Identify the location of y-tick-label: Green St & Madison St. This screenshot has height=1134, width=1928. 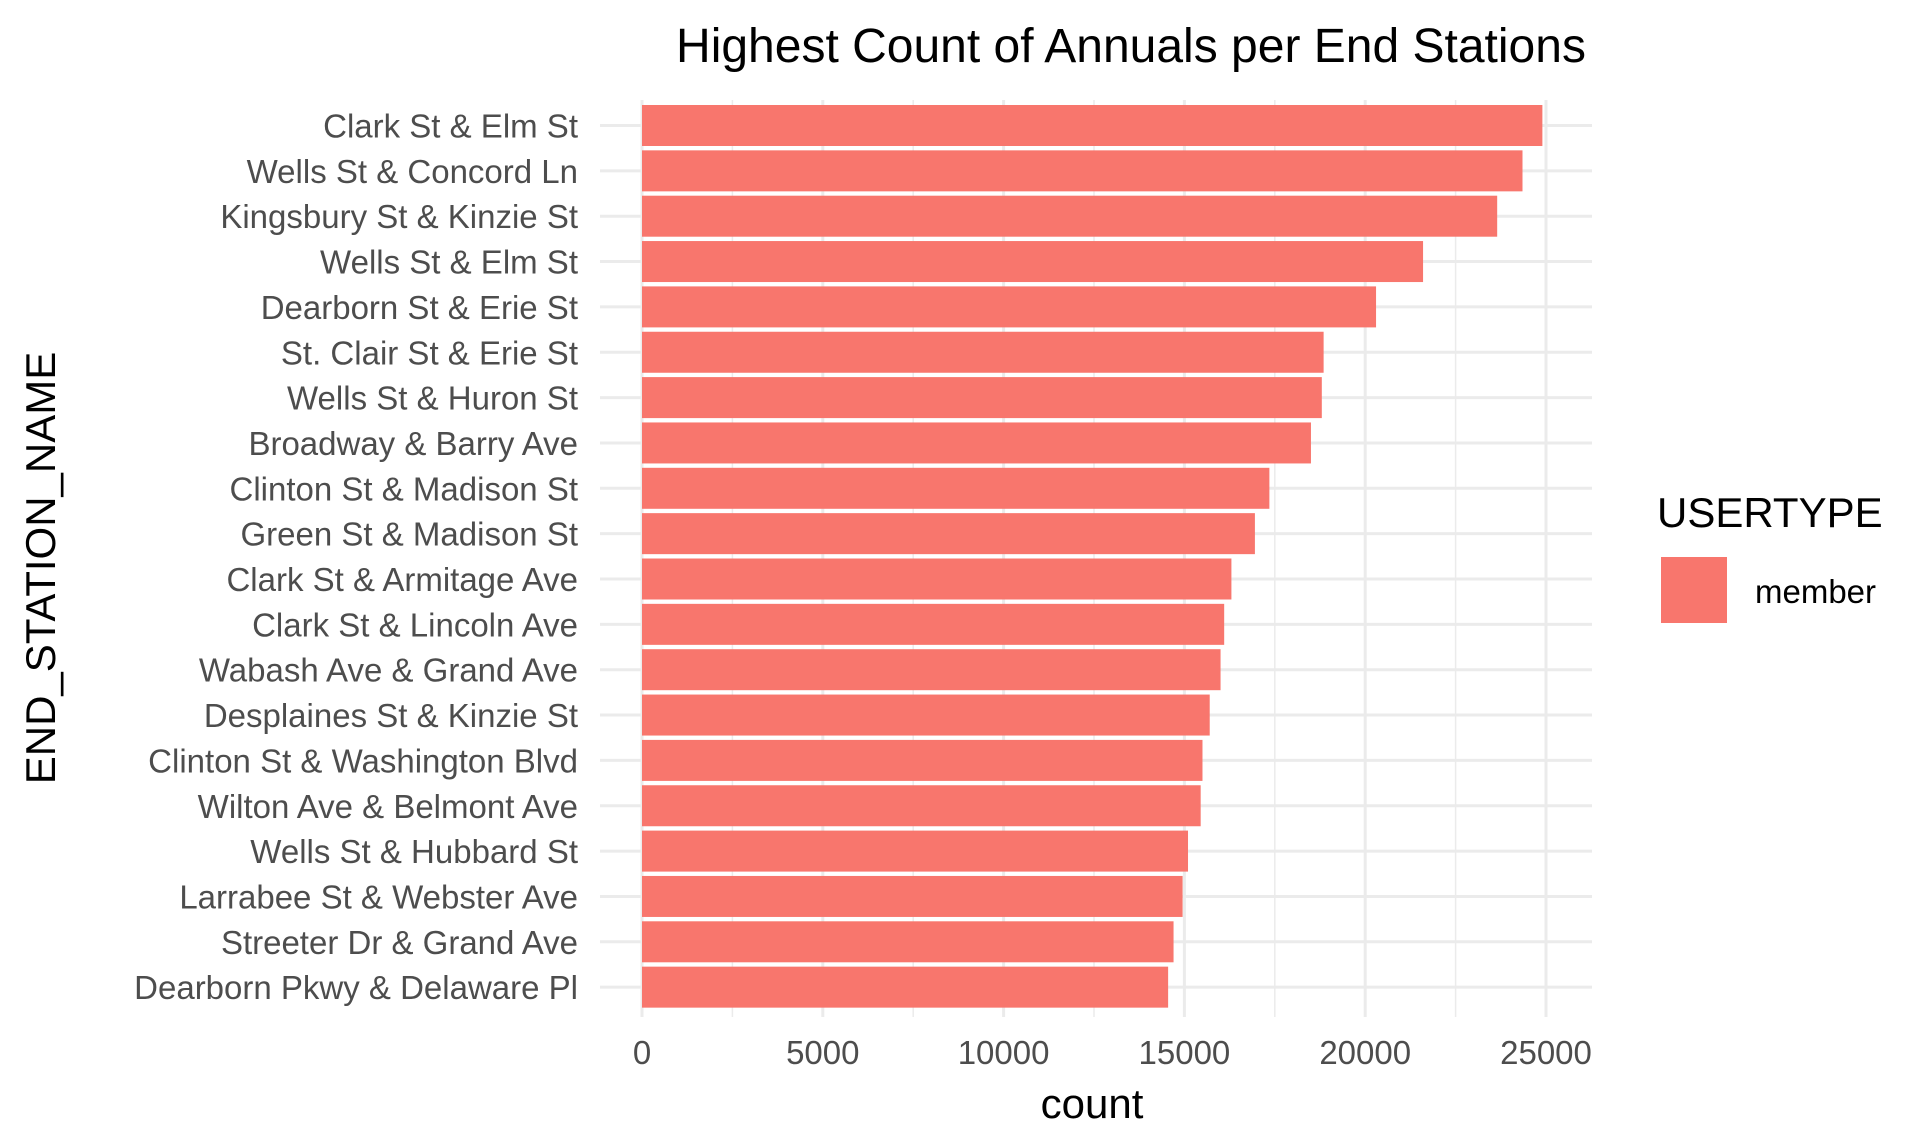
(410, 534).